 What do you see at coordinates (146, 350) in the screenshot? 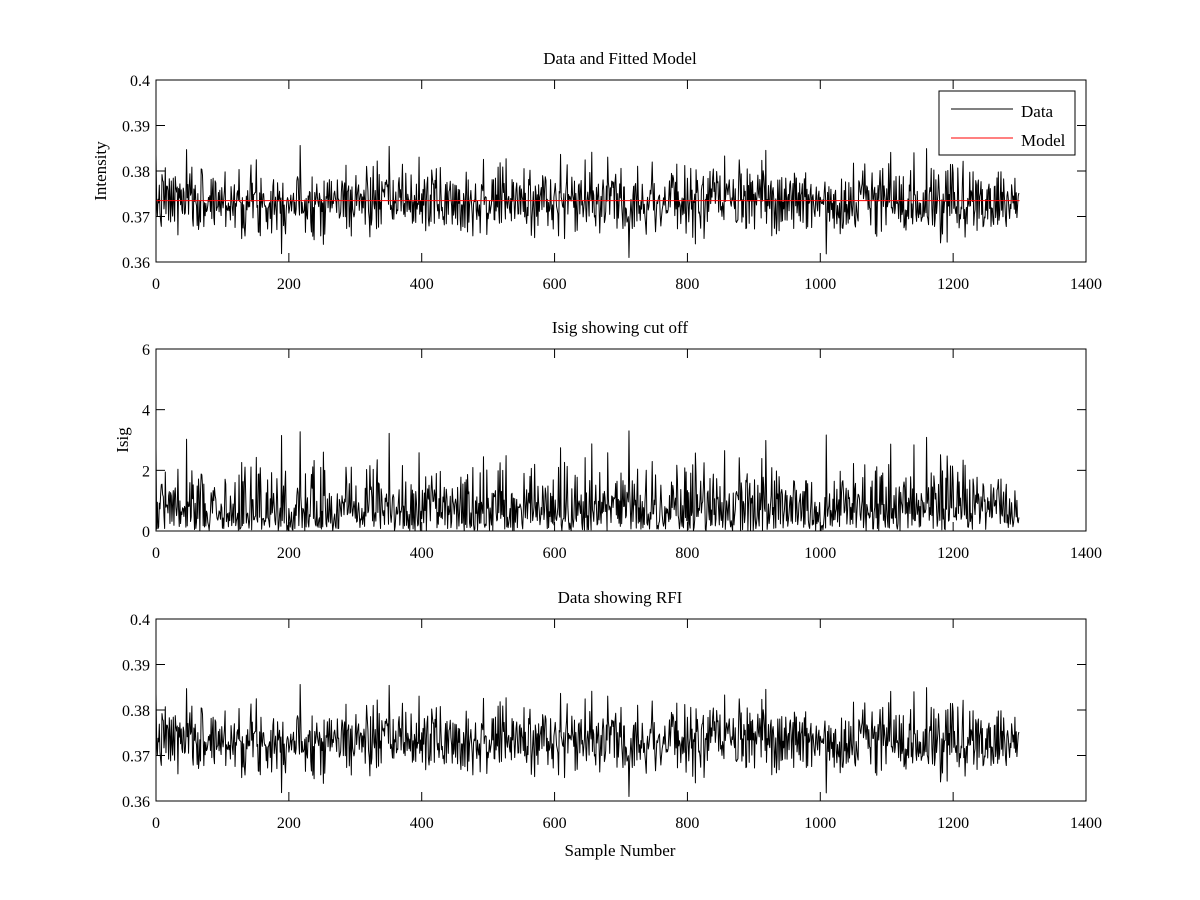
I see `y-tick-label: 6` at bounding box center [146, 350].